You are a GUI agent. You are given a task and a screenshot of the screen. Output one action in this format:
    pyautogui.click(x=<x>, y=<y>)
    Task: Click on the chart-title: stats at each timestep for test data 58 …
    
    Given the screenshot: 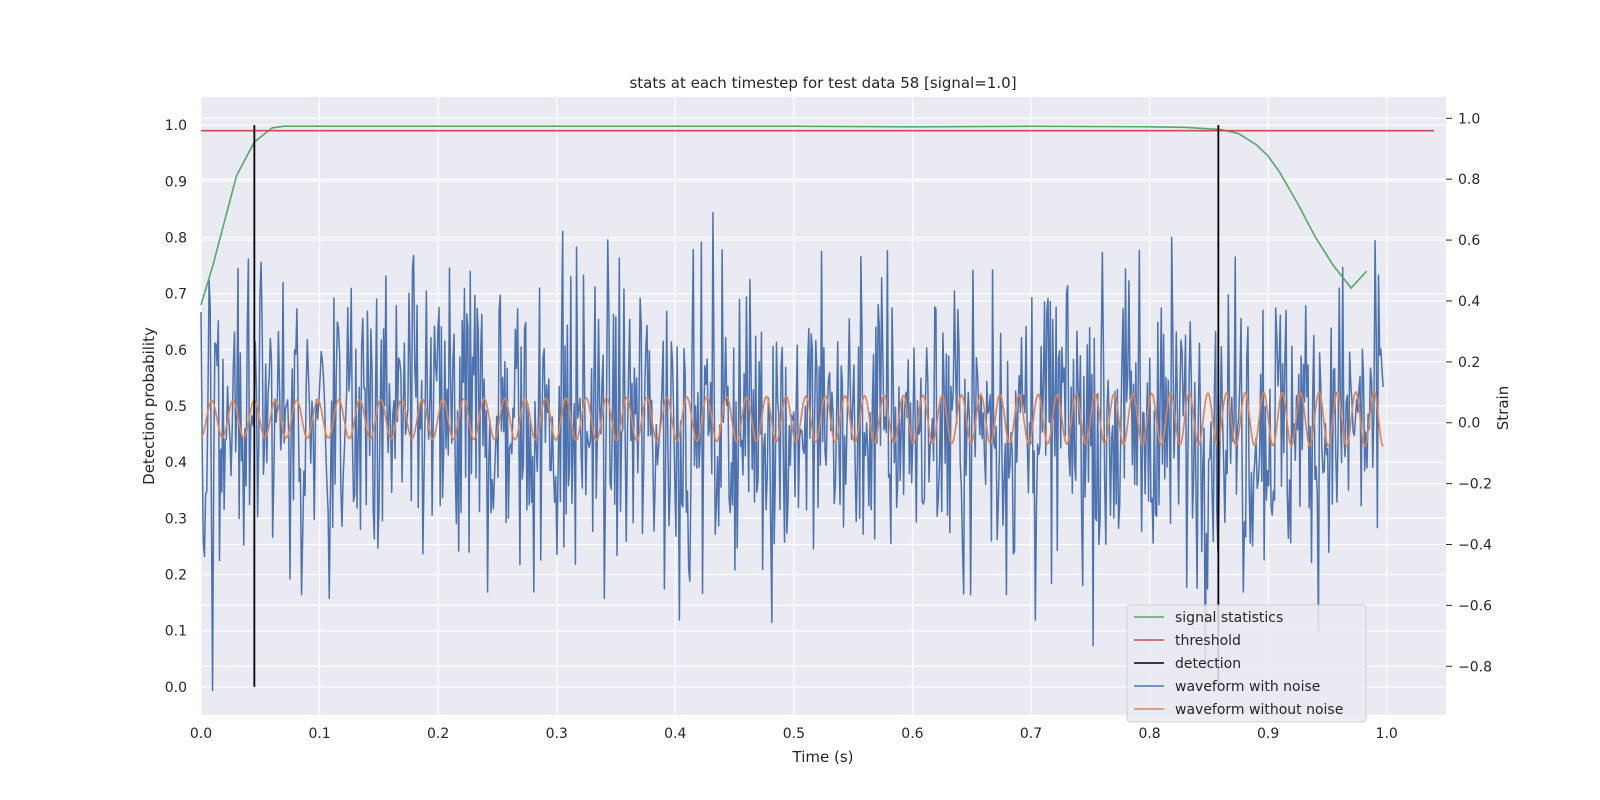 What is the action you would take?
    pyautogui.click(x=822, y=83)
    